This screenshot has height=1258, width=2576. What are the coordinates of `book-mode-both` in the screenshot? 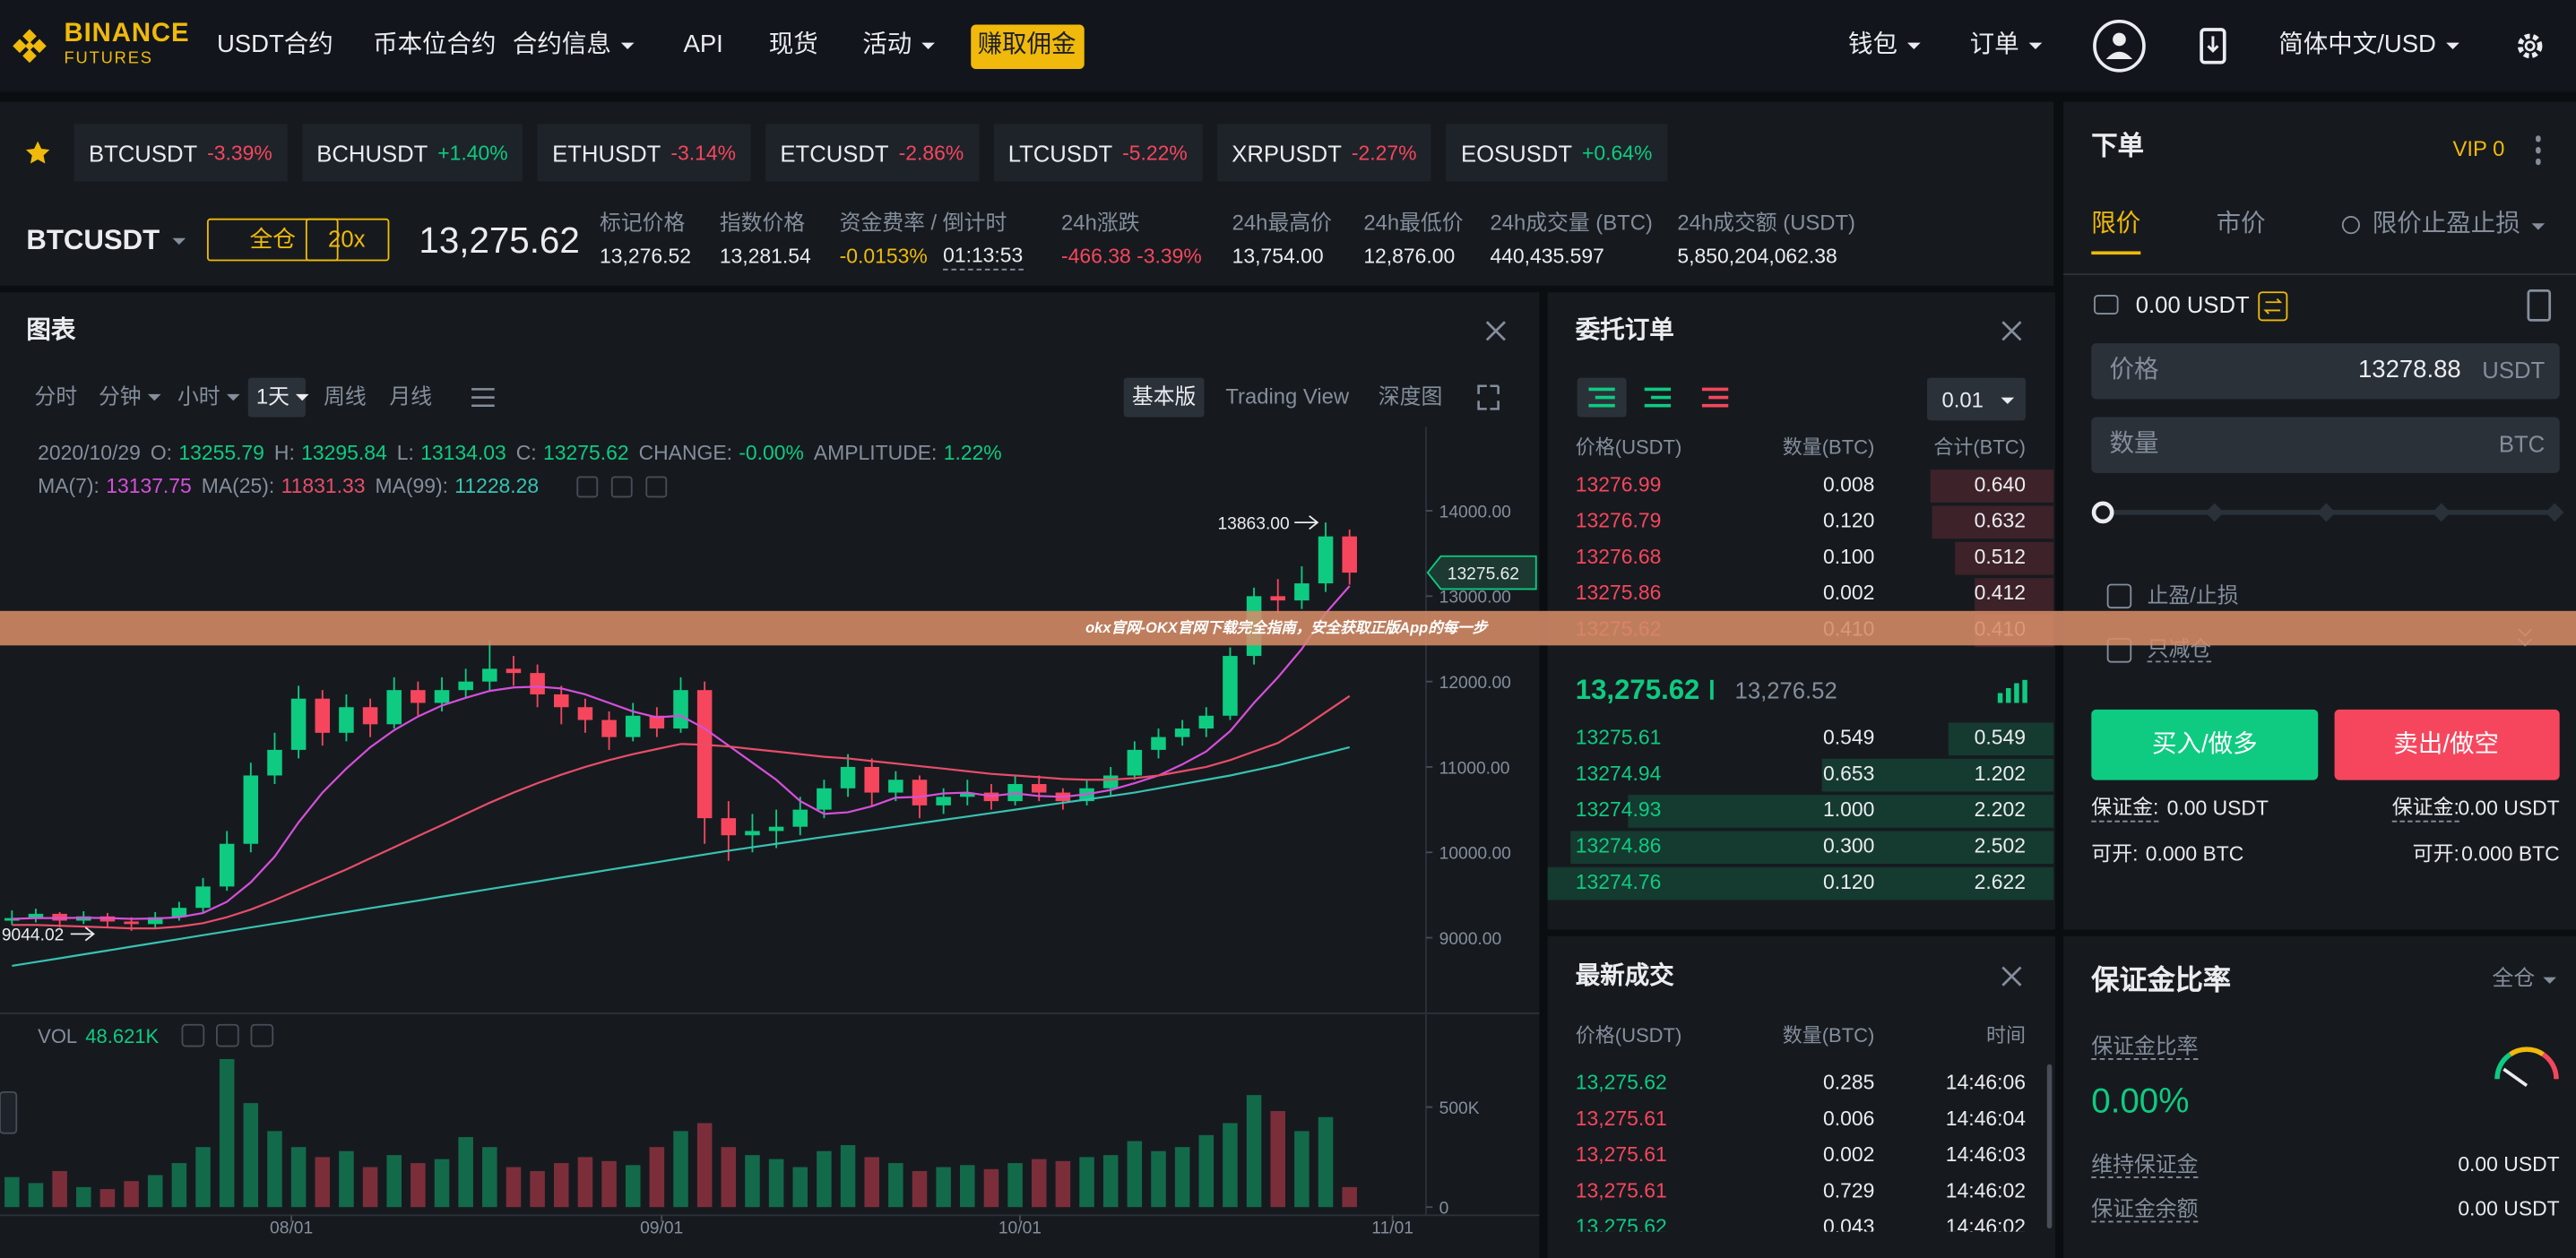 It's located at (1601, 397).